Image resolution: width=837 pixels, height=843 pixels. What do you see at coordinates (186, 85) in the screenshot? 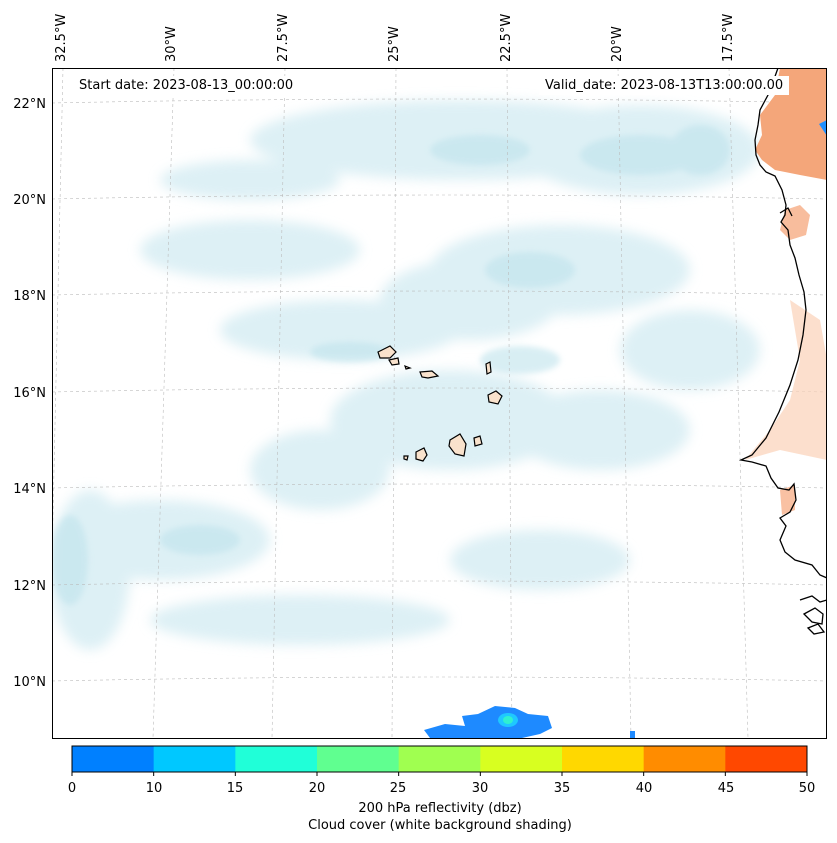
I see `start-date-label: Start date: 2023-08-13_00:00:00` at bounding box center [186, 85].